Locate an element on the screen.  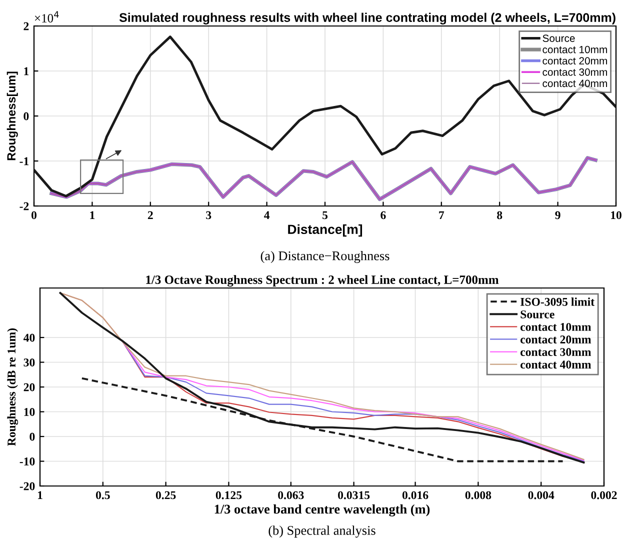
y-tick-label: 10 is located at coordinates (29, 412).